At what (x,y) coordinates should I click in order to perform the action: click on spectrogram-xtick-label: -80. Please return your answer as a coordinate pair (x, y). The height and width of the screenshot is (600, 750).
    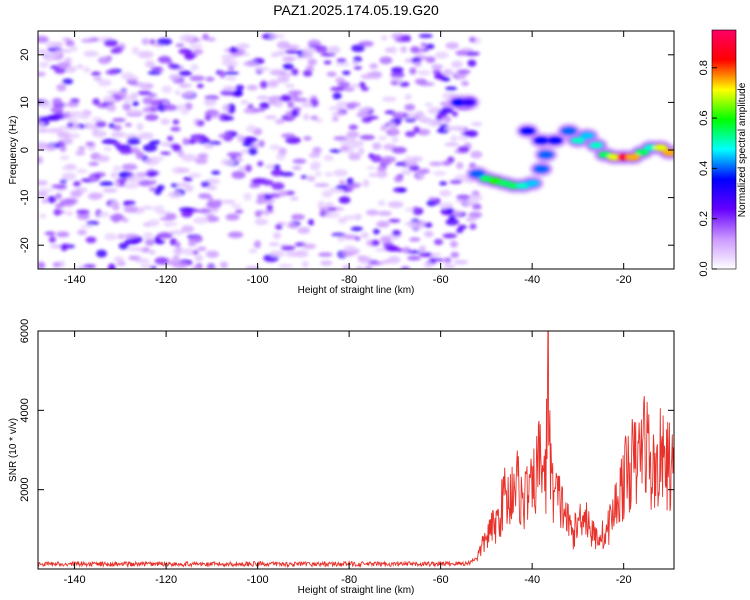
    Looking at the image, I should click on (349, 280).